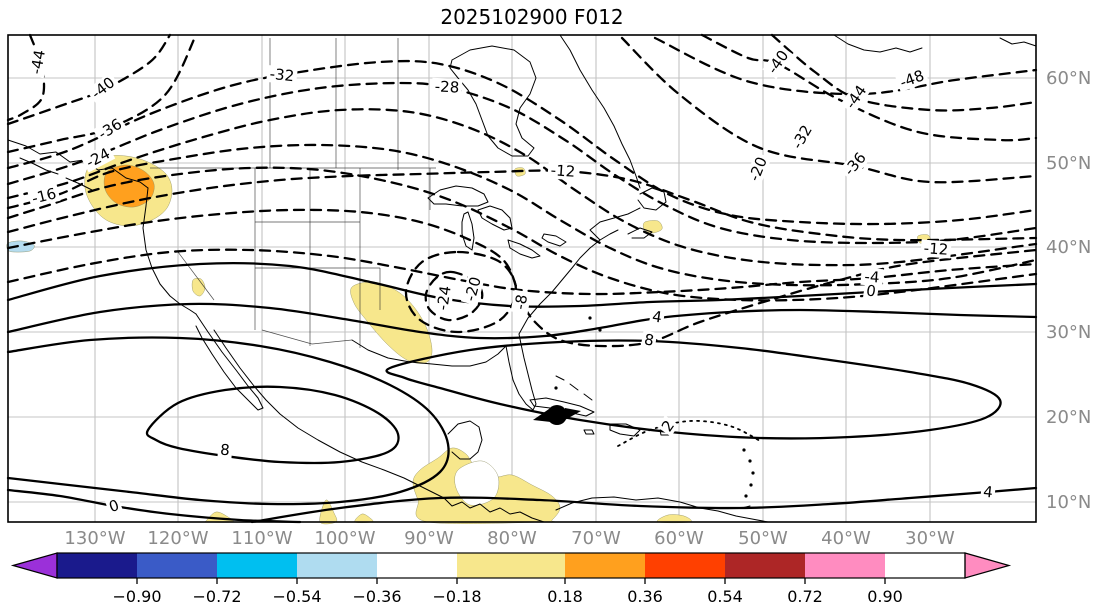  I want to click on lon-tick-label: 120°W, so click(177, 538).